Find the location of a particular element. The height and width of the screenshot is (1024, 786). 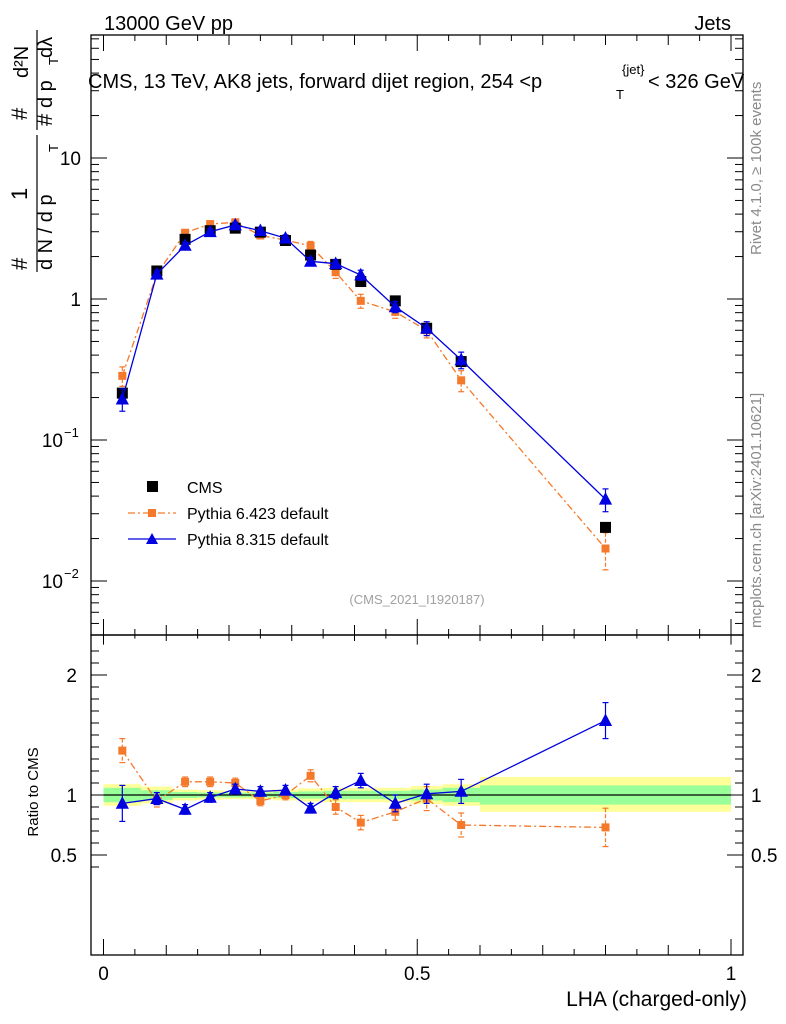

ylabel-d2N: d²N is located at coordinates (22, 62).